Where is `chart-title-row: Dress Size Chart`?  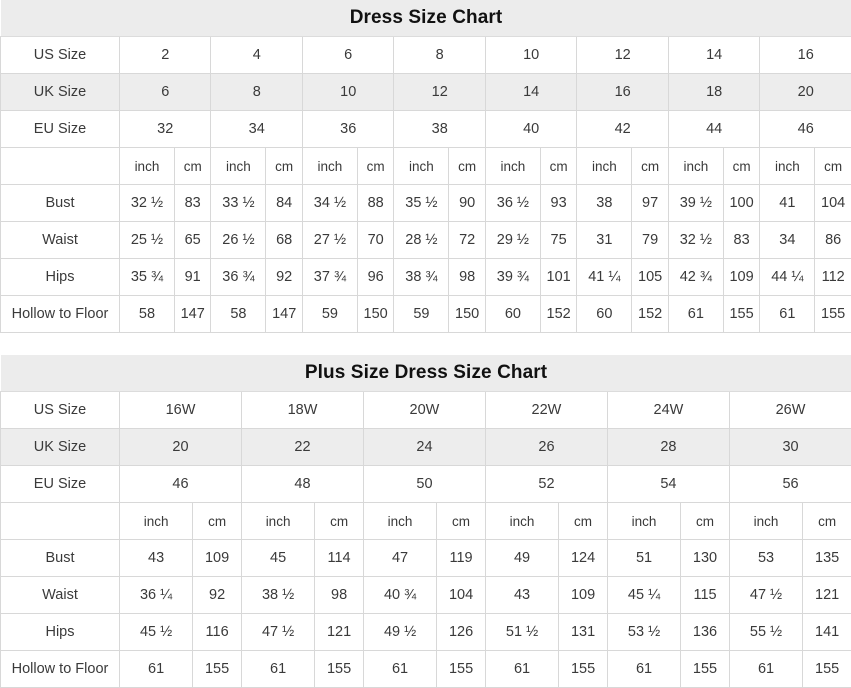
chart-title-row: Dress Size Chart is located at coordinates (426, 18).